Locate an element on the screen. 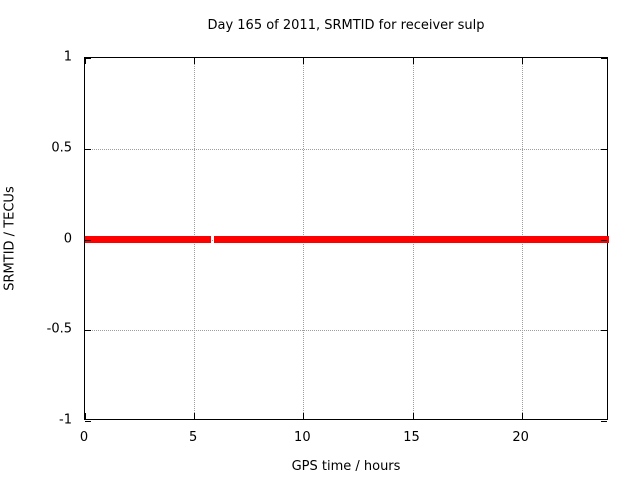 The image size is (640, 480). y-tick-label: 0 is located at coordinates (67, 238).